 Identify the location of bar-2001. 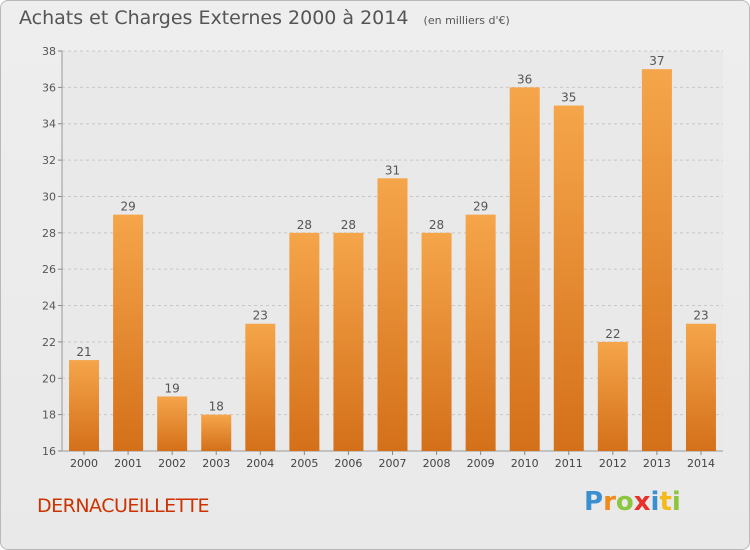
(128, 332).